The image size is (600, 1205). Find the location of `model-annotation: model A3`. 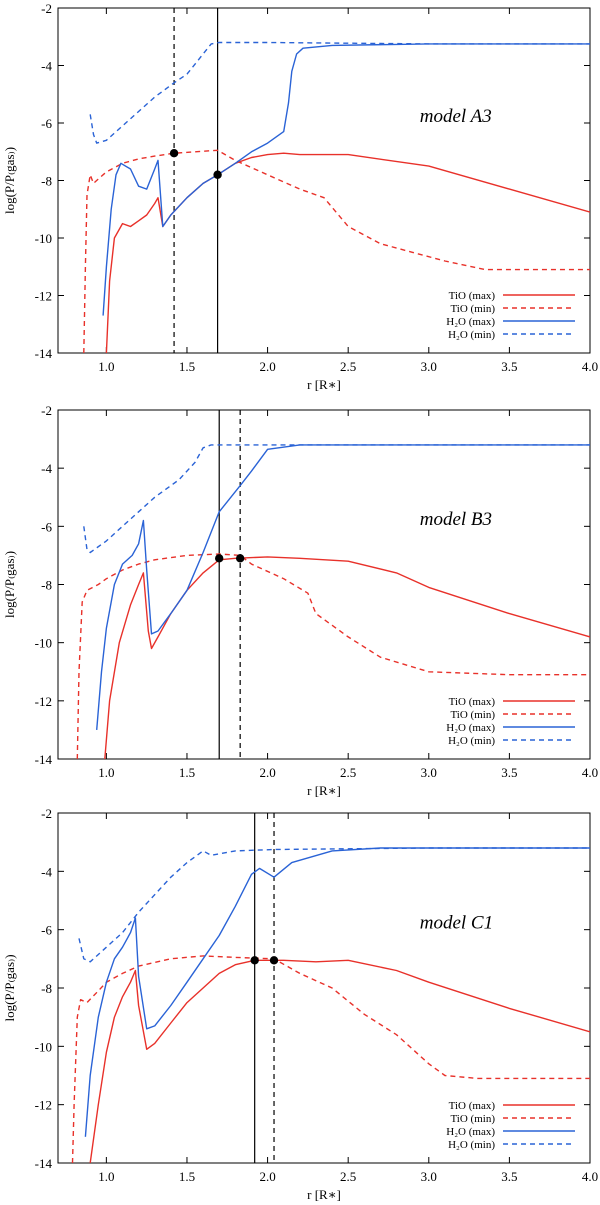

model-annotation: model A3 is located at coordinates (456, 116).